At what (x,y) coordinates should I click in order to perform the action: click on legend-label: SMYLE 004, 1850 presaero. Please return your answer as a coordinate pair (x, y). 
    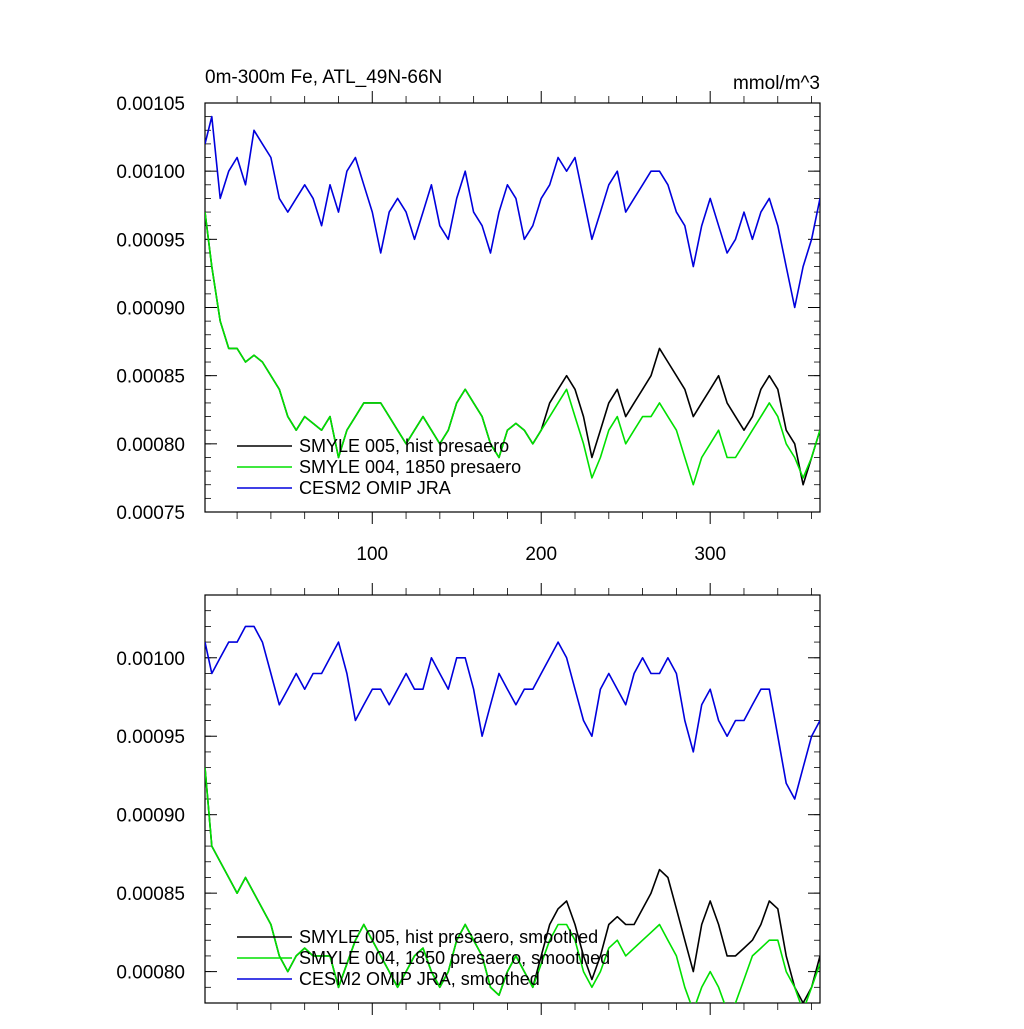
    Looking at the image, I should click on (410, 467).